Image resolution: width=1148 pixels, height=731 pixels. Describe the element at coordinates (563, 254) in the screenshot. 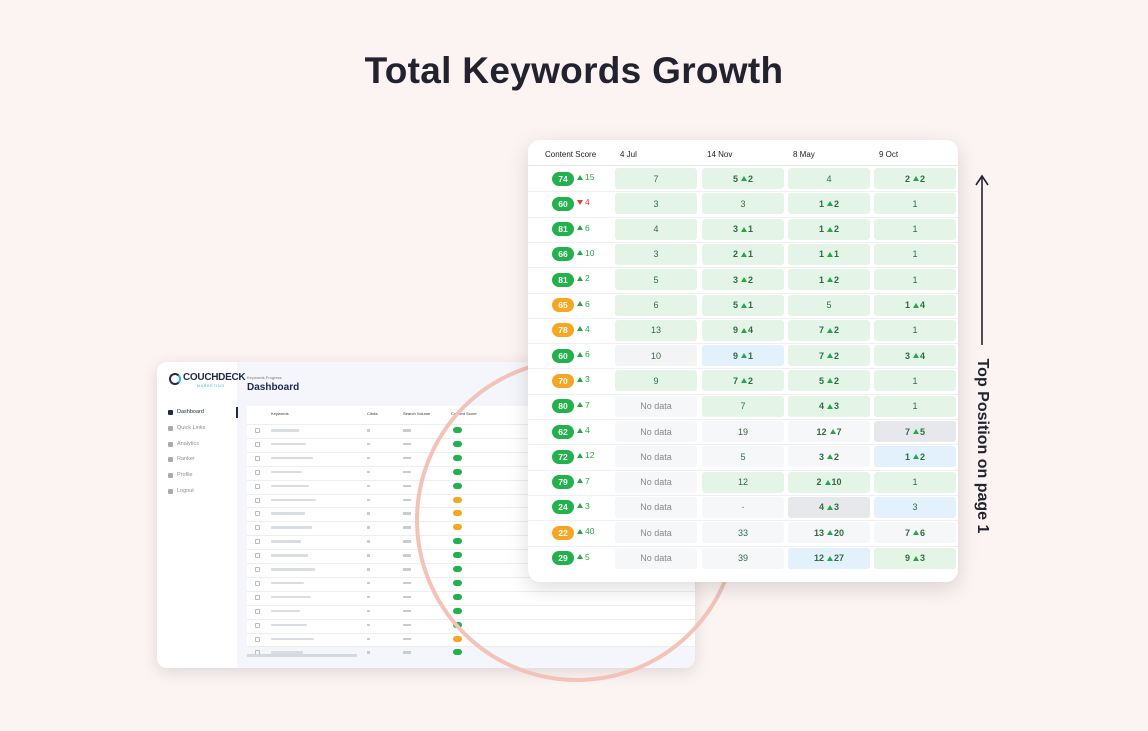

I see `score-pill: 66` at that location.